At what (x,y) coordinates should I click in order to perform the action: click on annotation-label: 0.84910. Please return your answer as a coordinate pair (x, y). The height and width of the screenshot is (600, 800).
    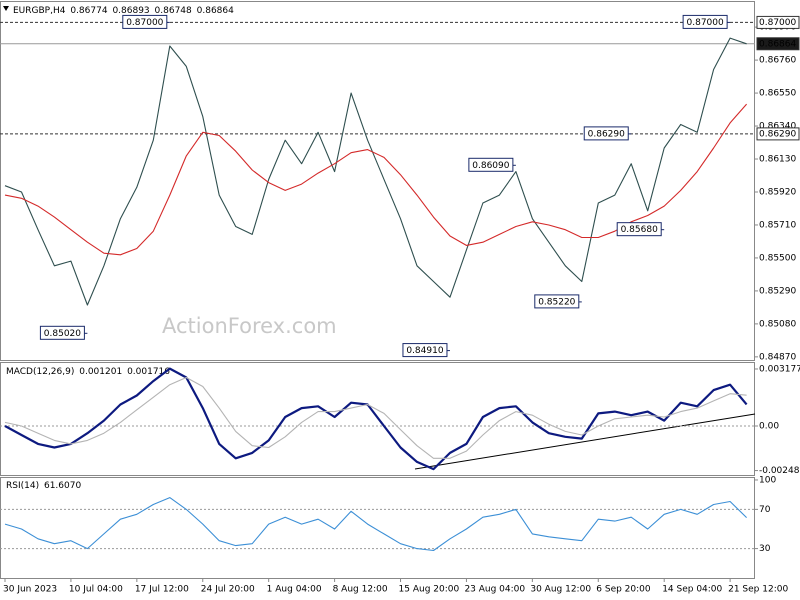
    Looking at the image, I should click on (424, 351).